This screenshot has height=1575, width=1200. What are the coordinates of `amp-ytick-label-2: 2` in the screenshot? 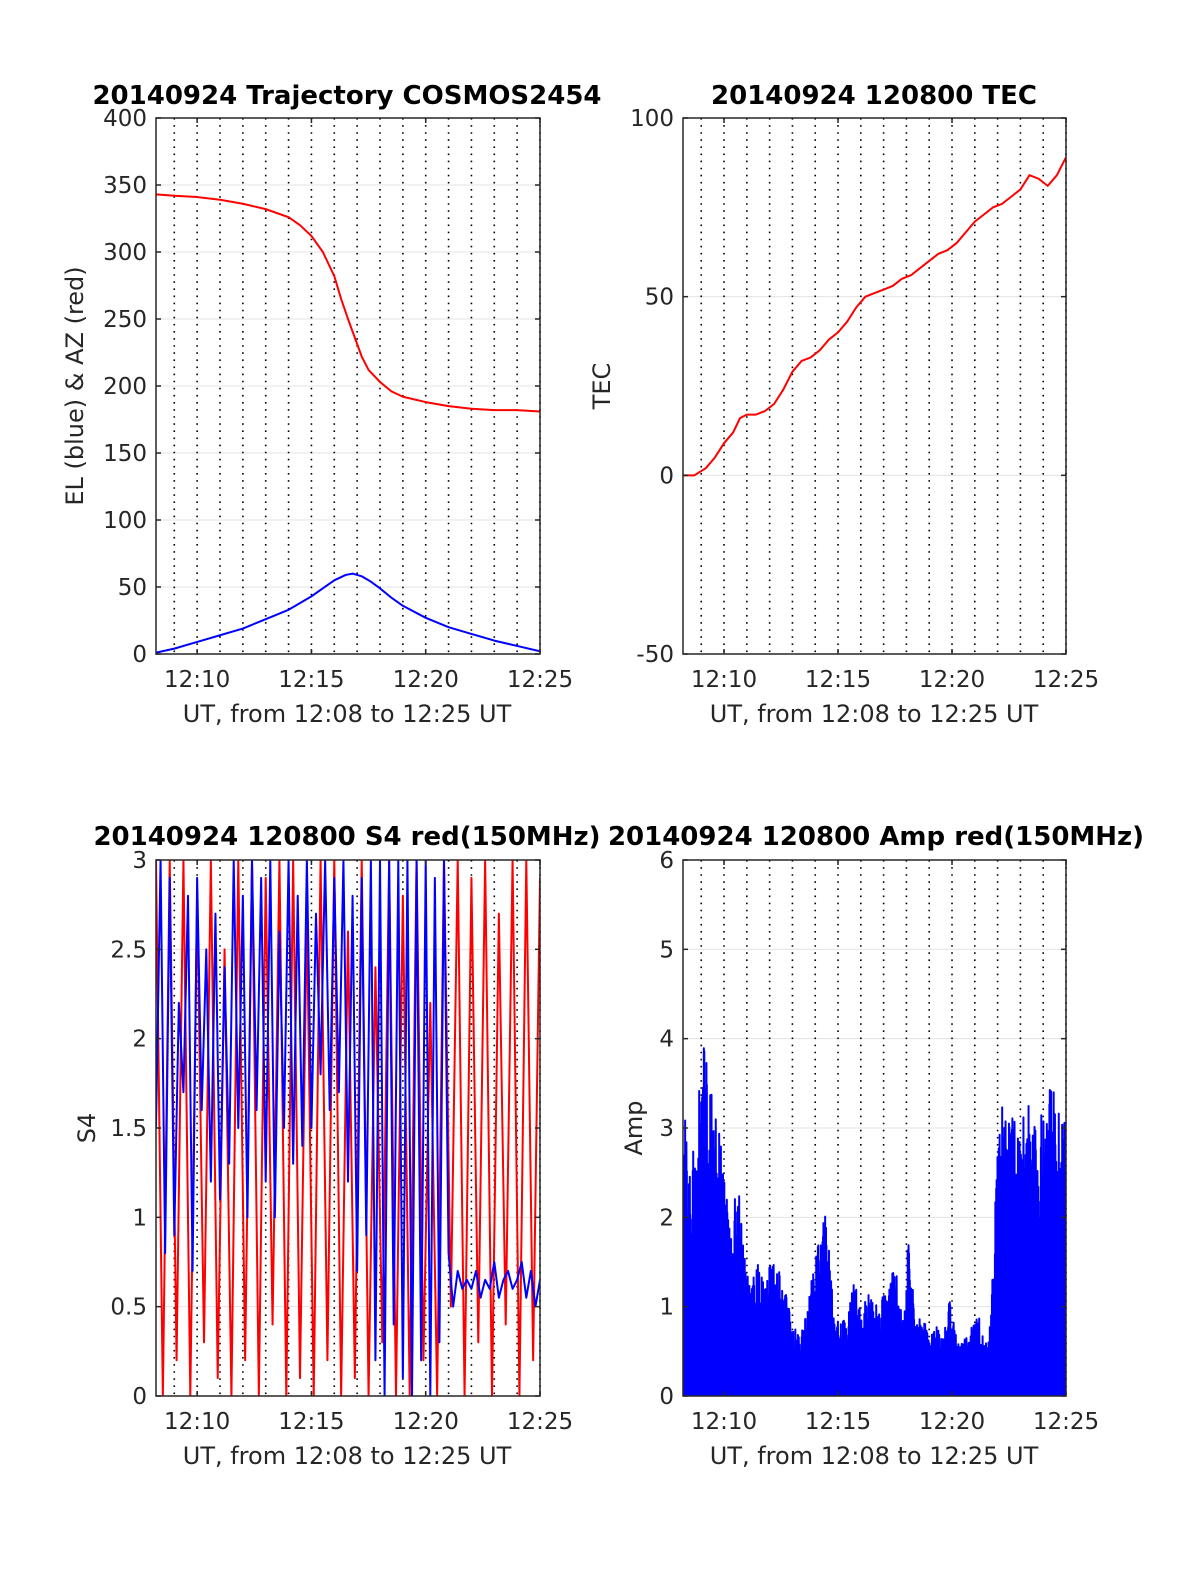 It's located at (666, 1218).